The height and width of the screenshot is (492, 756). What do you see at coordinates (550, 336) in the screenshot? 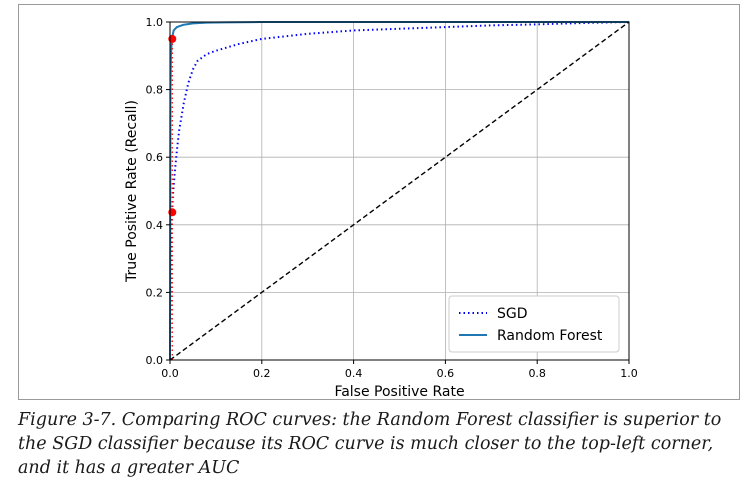
I see `legend-label-random-forest: Random Forest` at bounding box center [550, 336].